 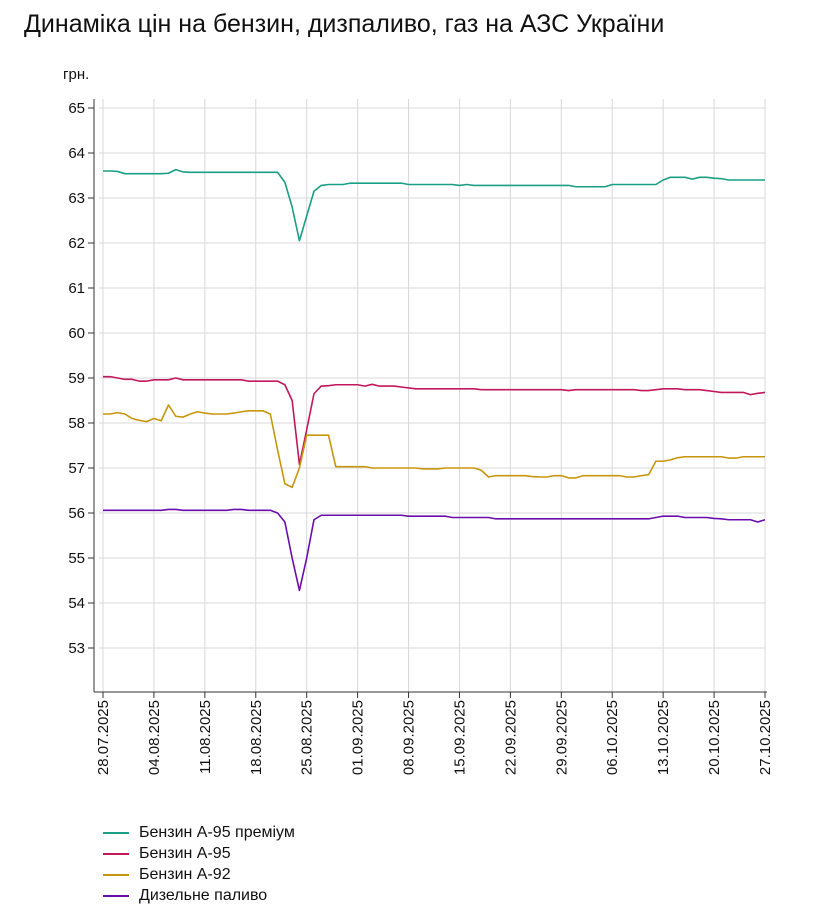 What do you see at coordinates (76, 288) in the screenshot?
I see `y-tick-label: 61` at bounding box center [76, 288].